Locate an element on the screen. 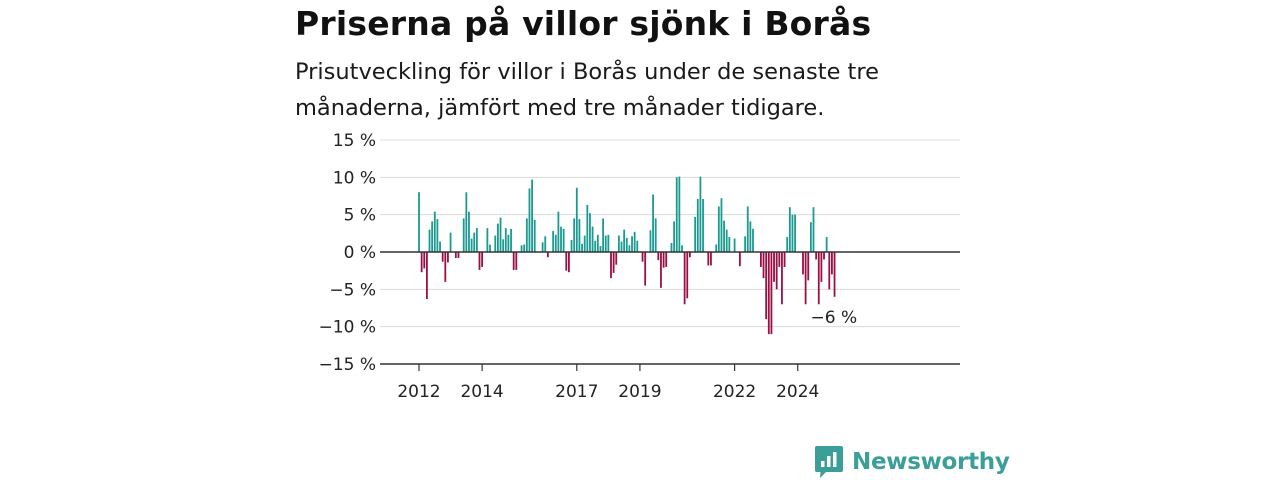  newsworthy-logo-icon is located at coordinates (829, 462).